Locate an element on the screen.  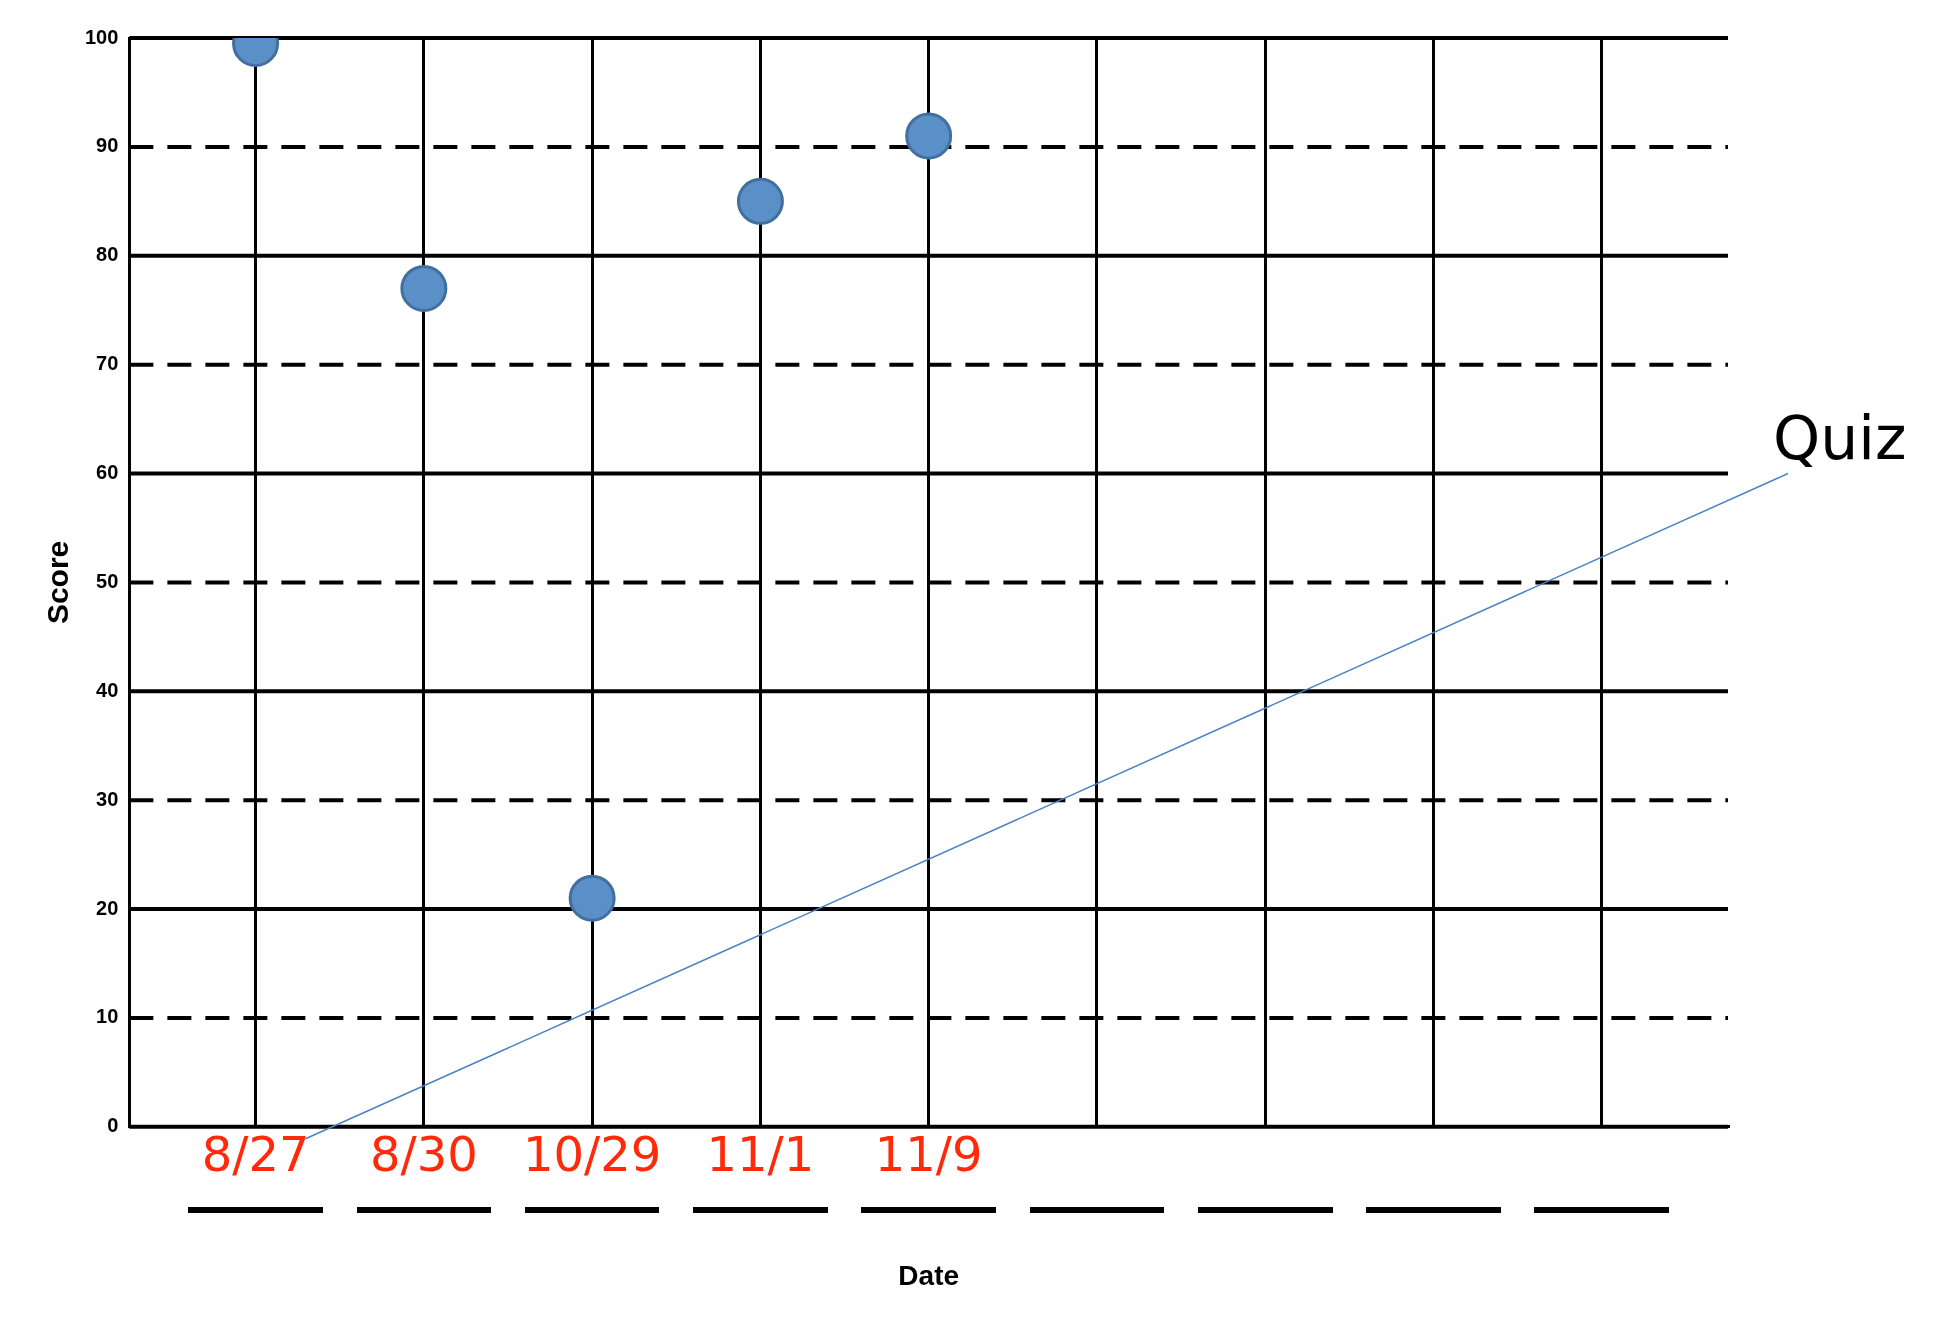
y-tick-label: 20 is located at coordinates (107, 907).